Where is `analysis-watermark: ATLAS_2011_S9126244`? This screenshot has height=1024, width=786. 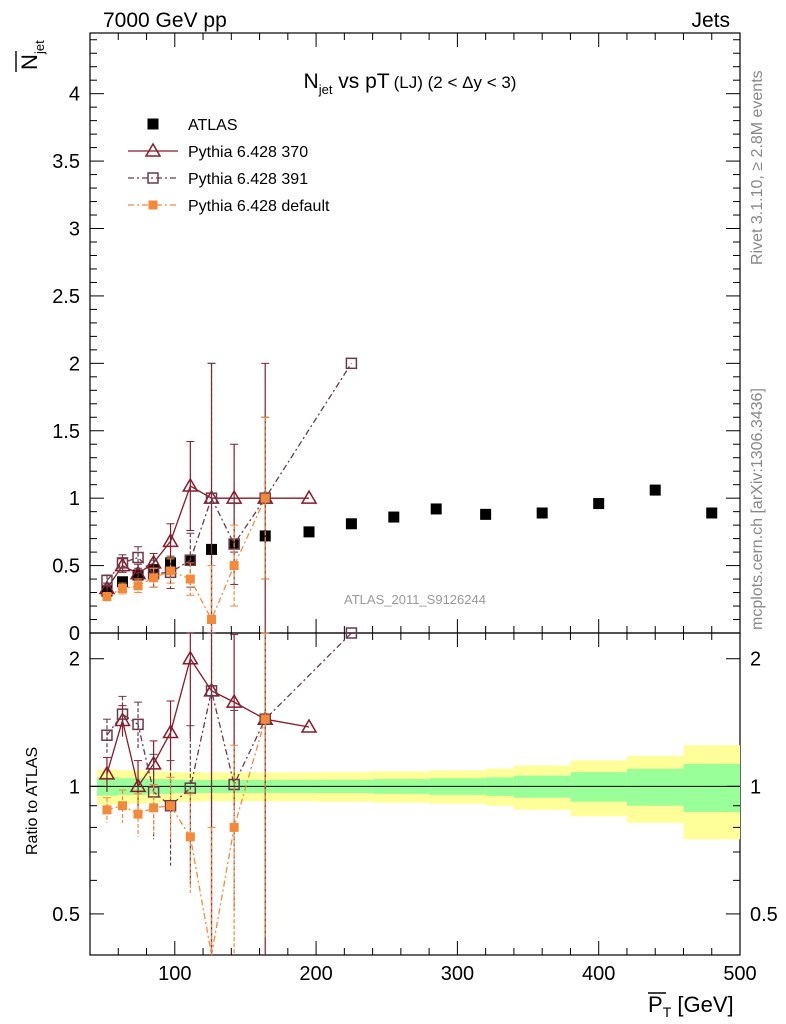
analysis-watermark: ATLAS_2011_S9126244 is located at coordinates (415, 599).